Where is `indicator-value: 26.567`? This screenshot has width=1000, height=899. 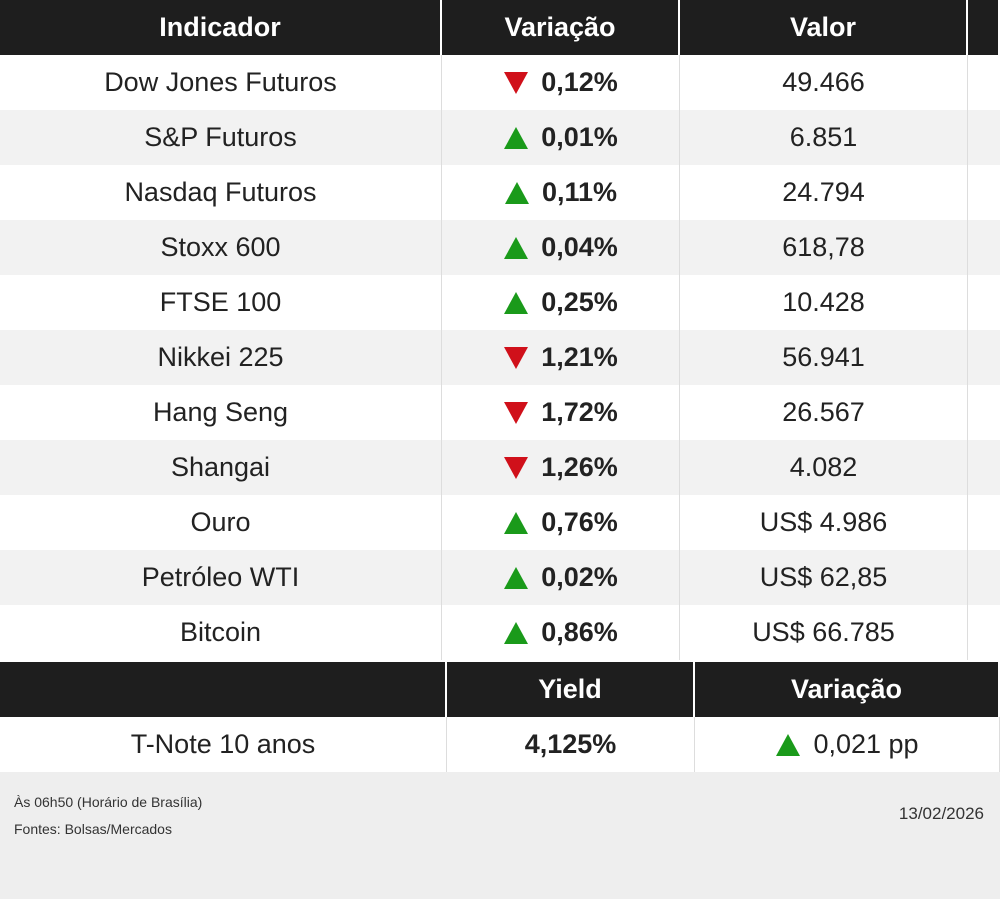 indicator-value: 26.567 is located at coordinates (824, 412).